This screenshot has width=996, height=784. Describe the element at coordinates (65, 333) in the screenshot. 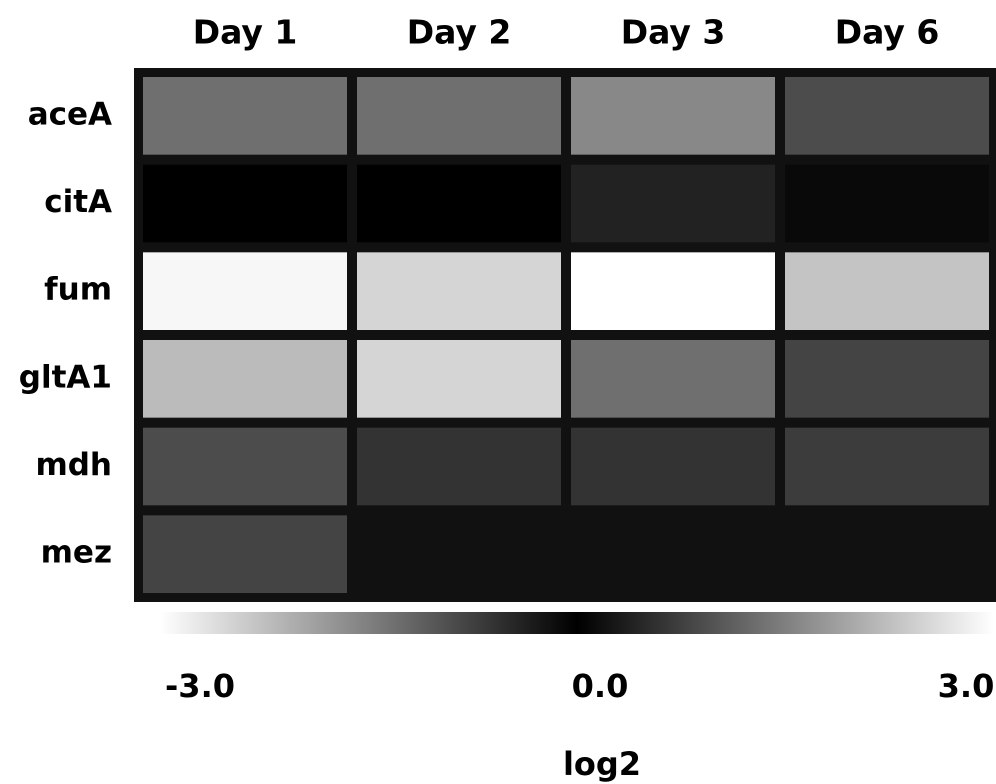

I see `row-labels: aceA citA fum gltA1 mdh mez` at that location.